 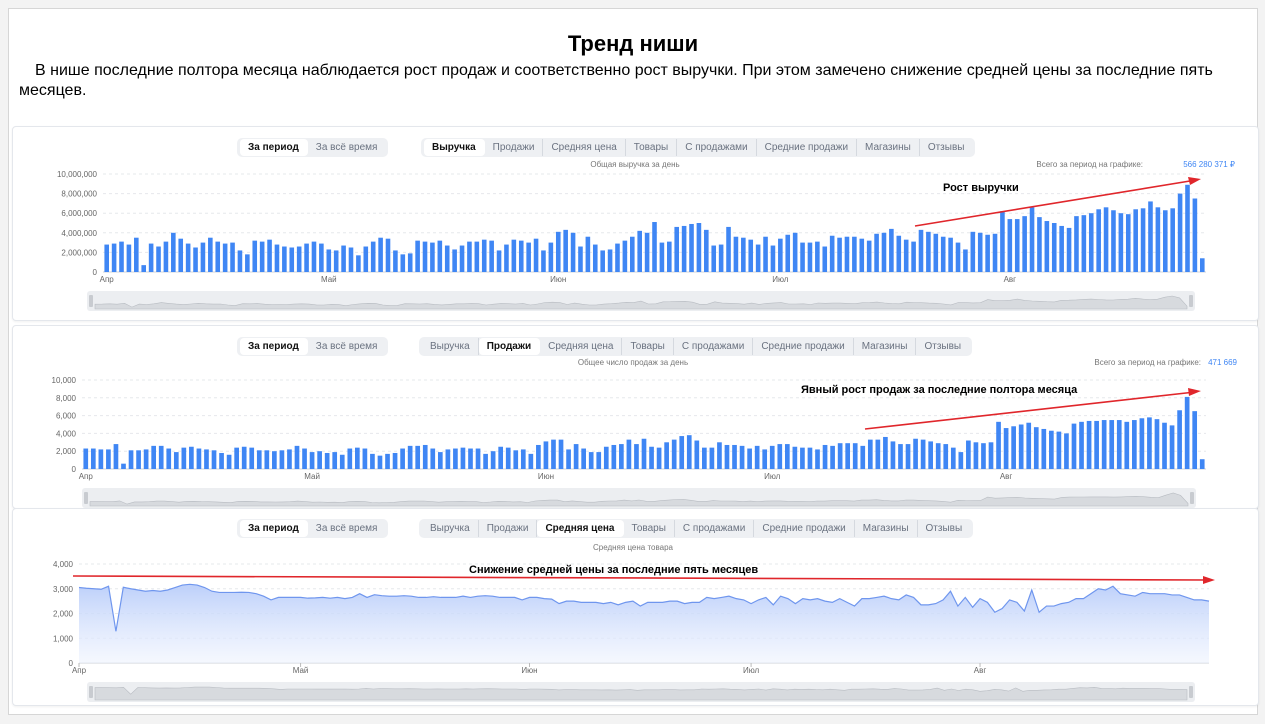 I want to click on range-handle-left, so click(x=91, y=692).